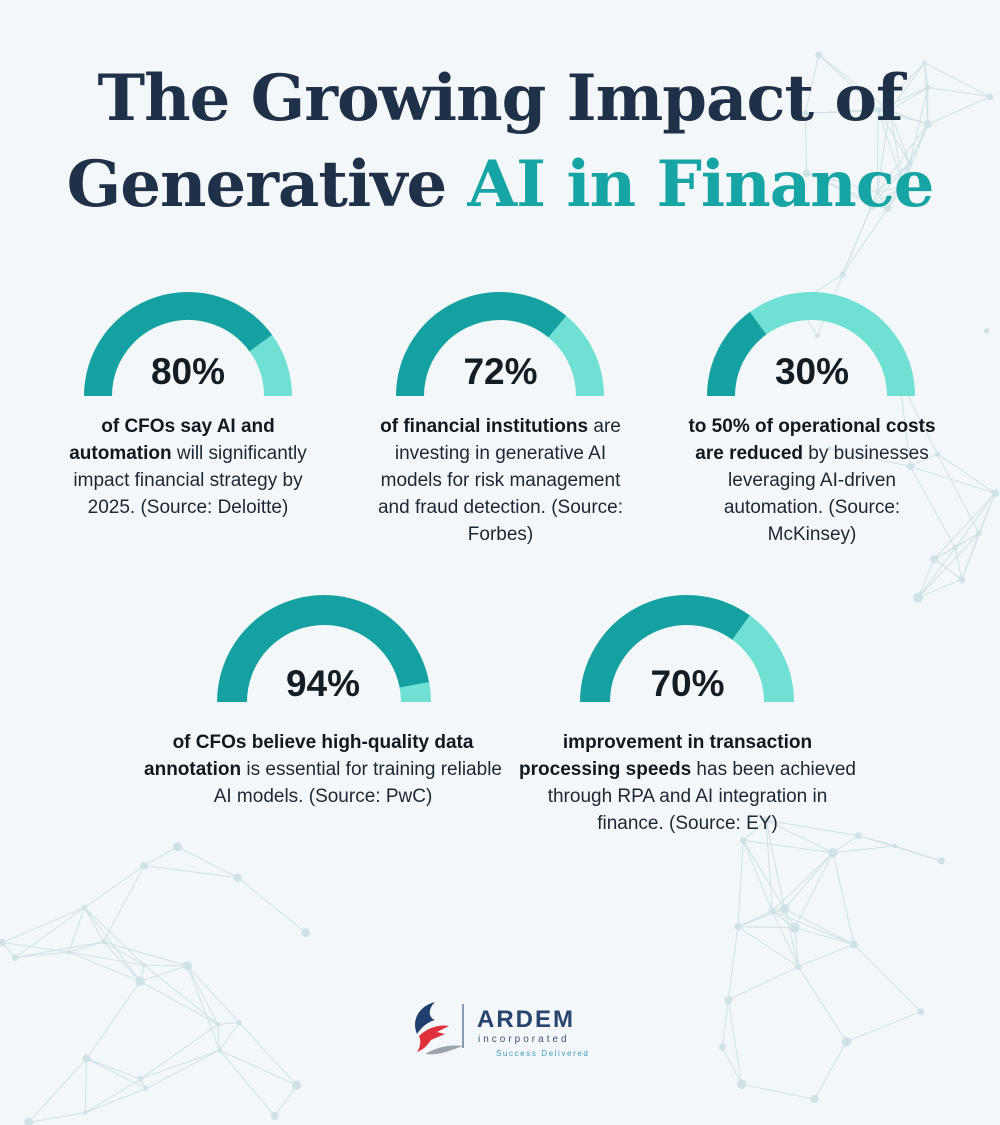  Describe the element at coordinates (524, 1039) in the screenshot. I see `logo-subtitle: incorporated` at that location.